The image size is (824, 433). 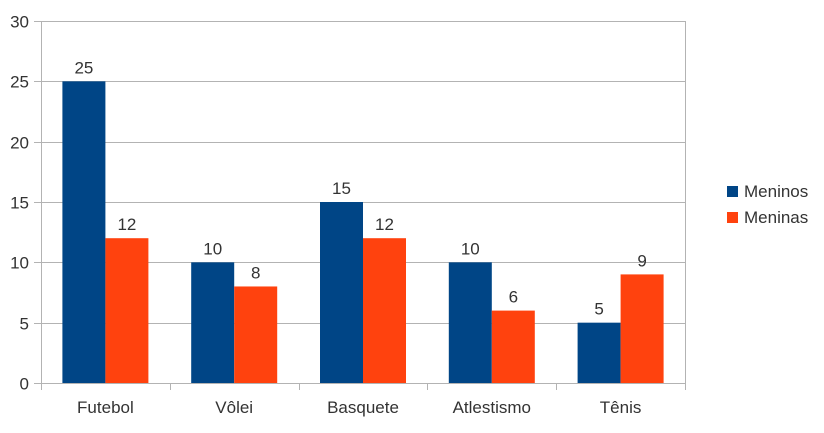 What do you see at coordinates (19, 22) in the screenshot?
I see `y-tick-label: 30` at bounding box center [19, 22].